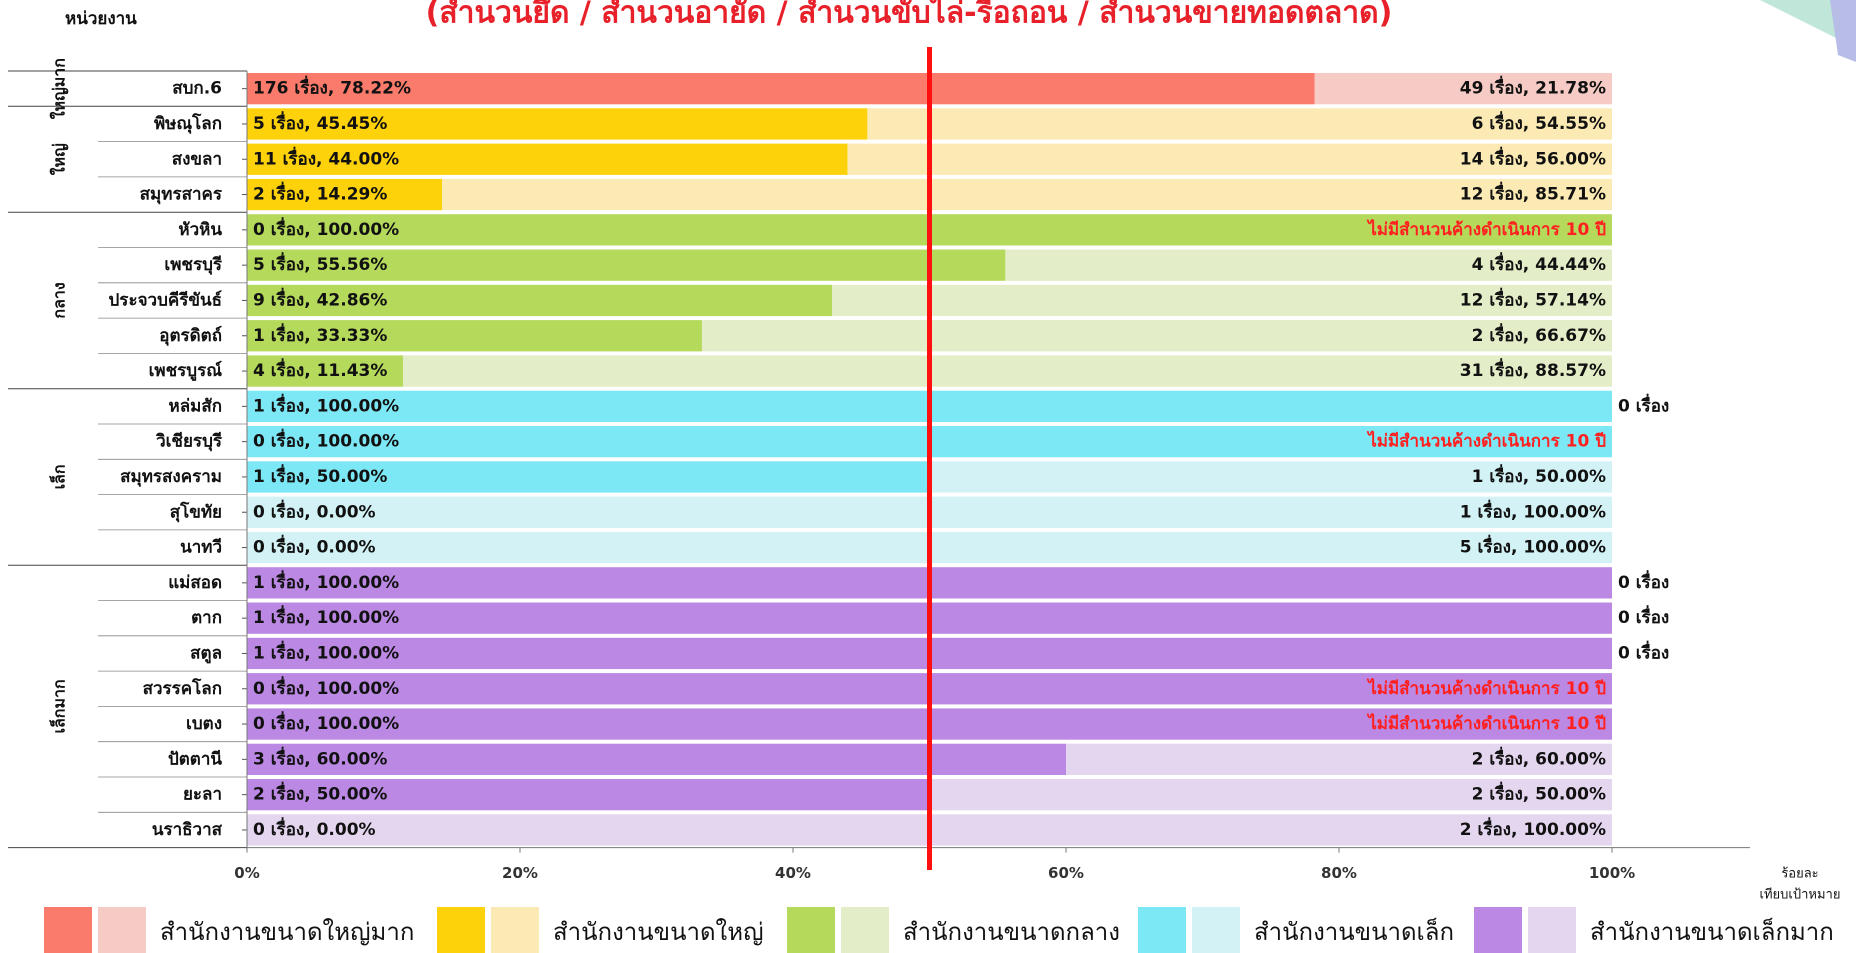 The image size is (1856, 953). Describe the element at coordinates (1800, 895) in the screenshot. I see `x-axis-label: เทียบเป้าหมาย` at that location.